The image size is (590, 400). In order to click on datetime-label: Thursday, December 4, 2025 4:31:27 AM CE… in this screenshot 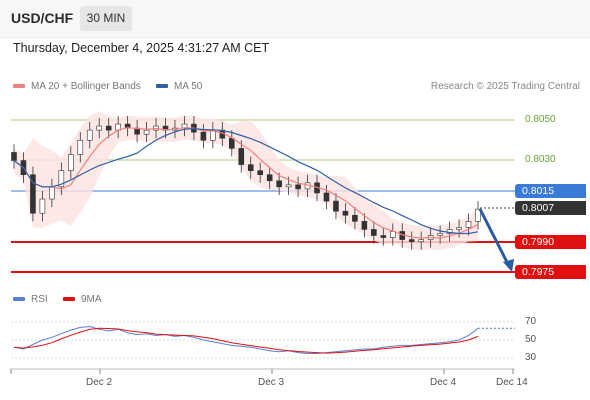, I will do `click(141, 48)`.